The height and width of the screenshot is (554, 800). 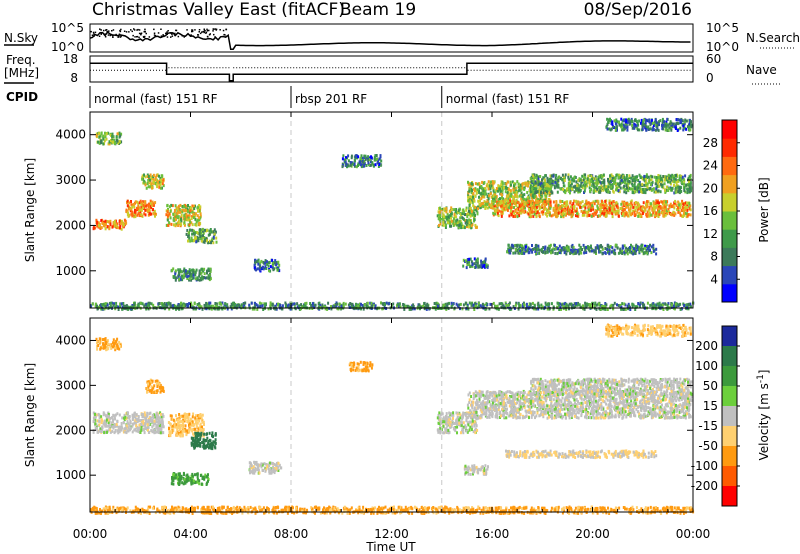 I want to click on nave-label: Nave, so click(x=761, y=70).